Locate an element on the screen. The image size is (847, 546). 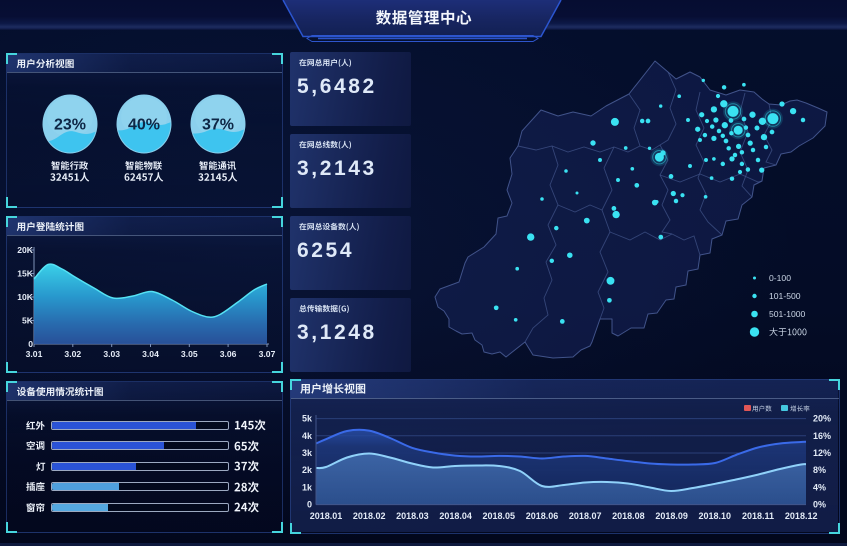
svg-text: 0-100 is located at coordinates (780, 278).